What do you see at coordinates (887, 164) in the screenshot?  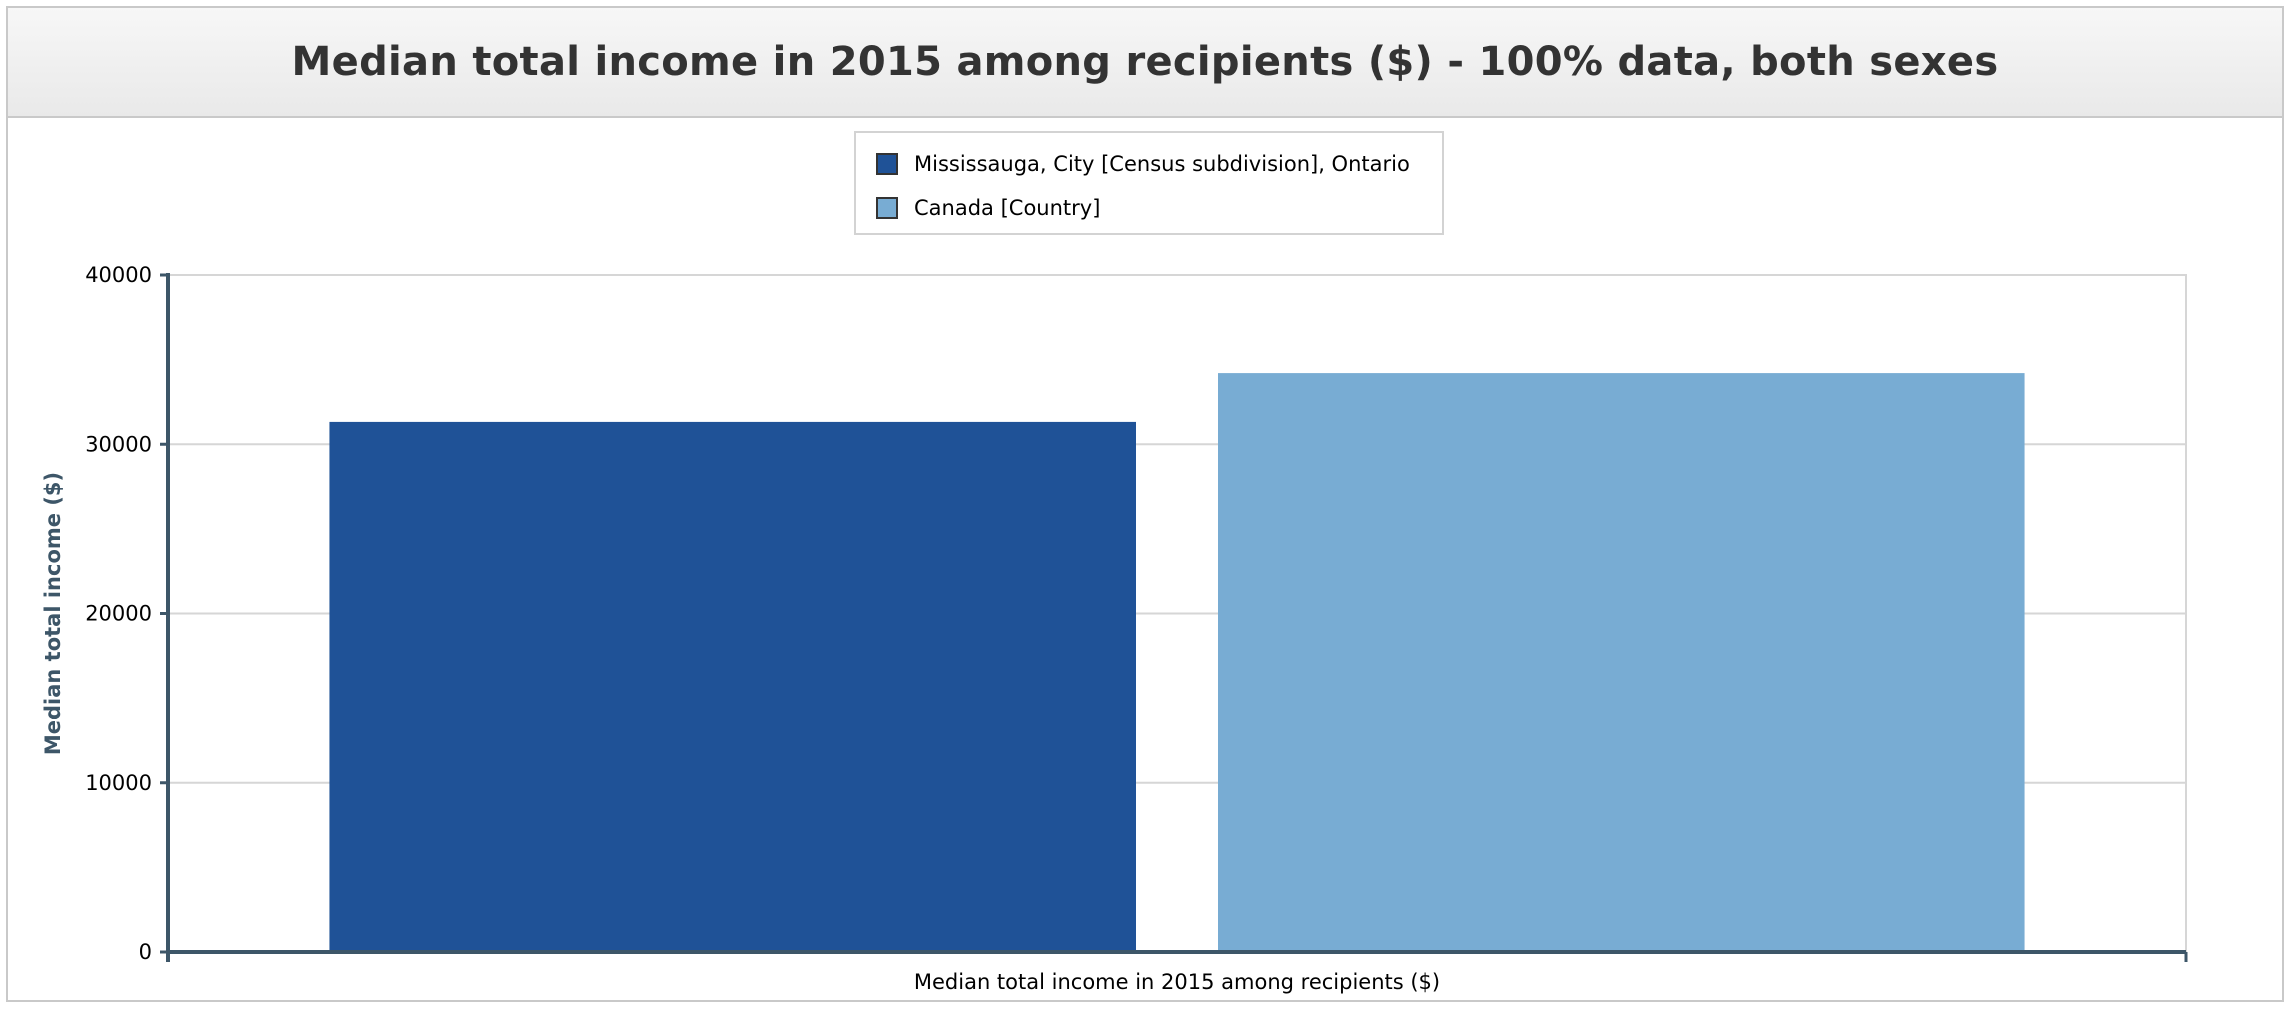 I see `legend-swatch-mississauga` at bounding box center [887, 164].